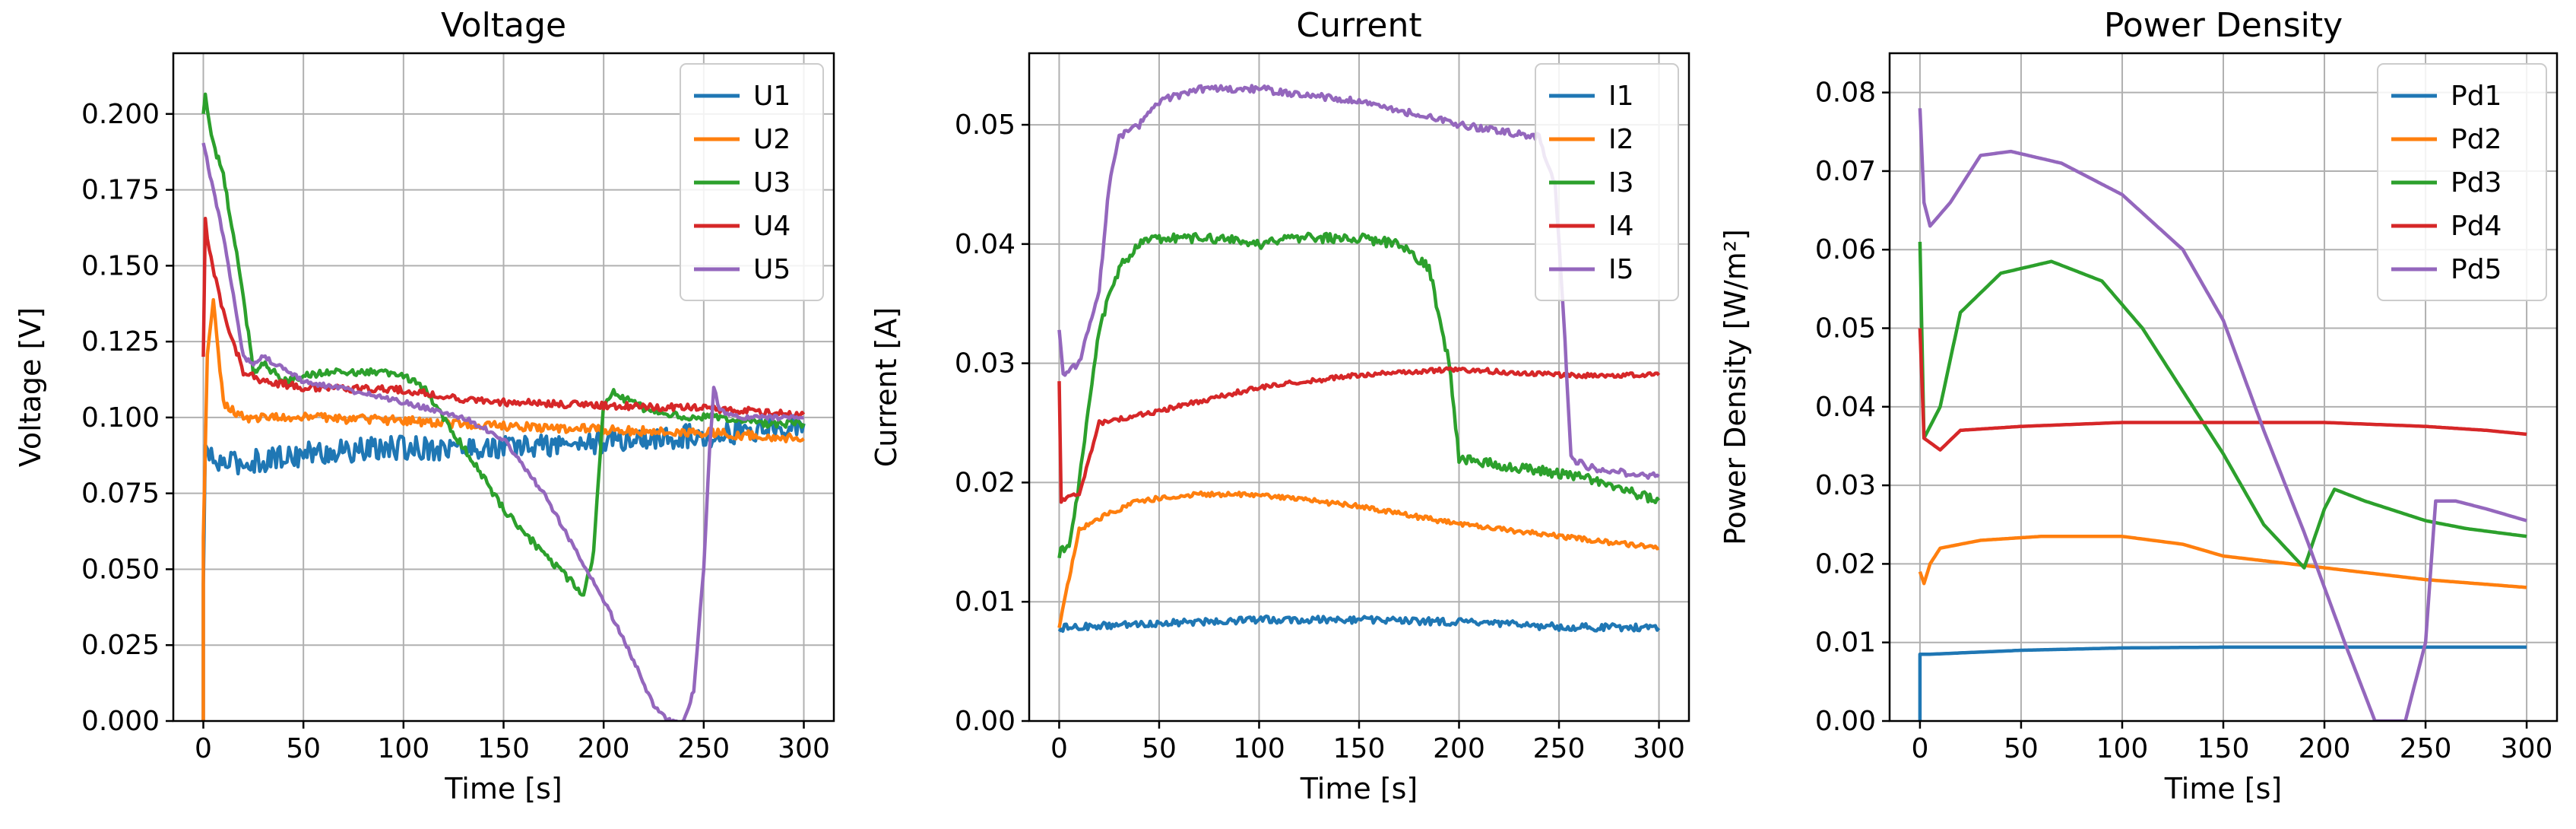 The image size is (2576, 829). Describe the element at coordinates (985, 602) in the screenshot. I see `current-y-tick-label: 0.01` at that location.